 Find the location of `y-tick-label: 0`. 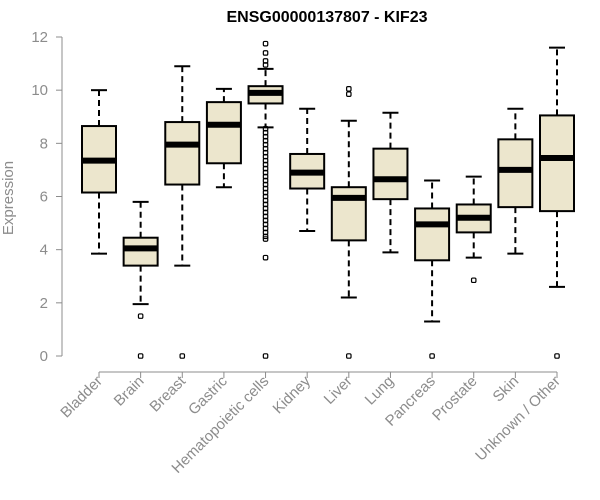

y-tick-label: 0 is located at coordinates (44, 356).